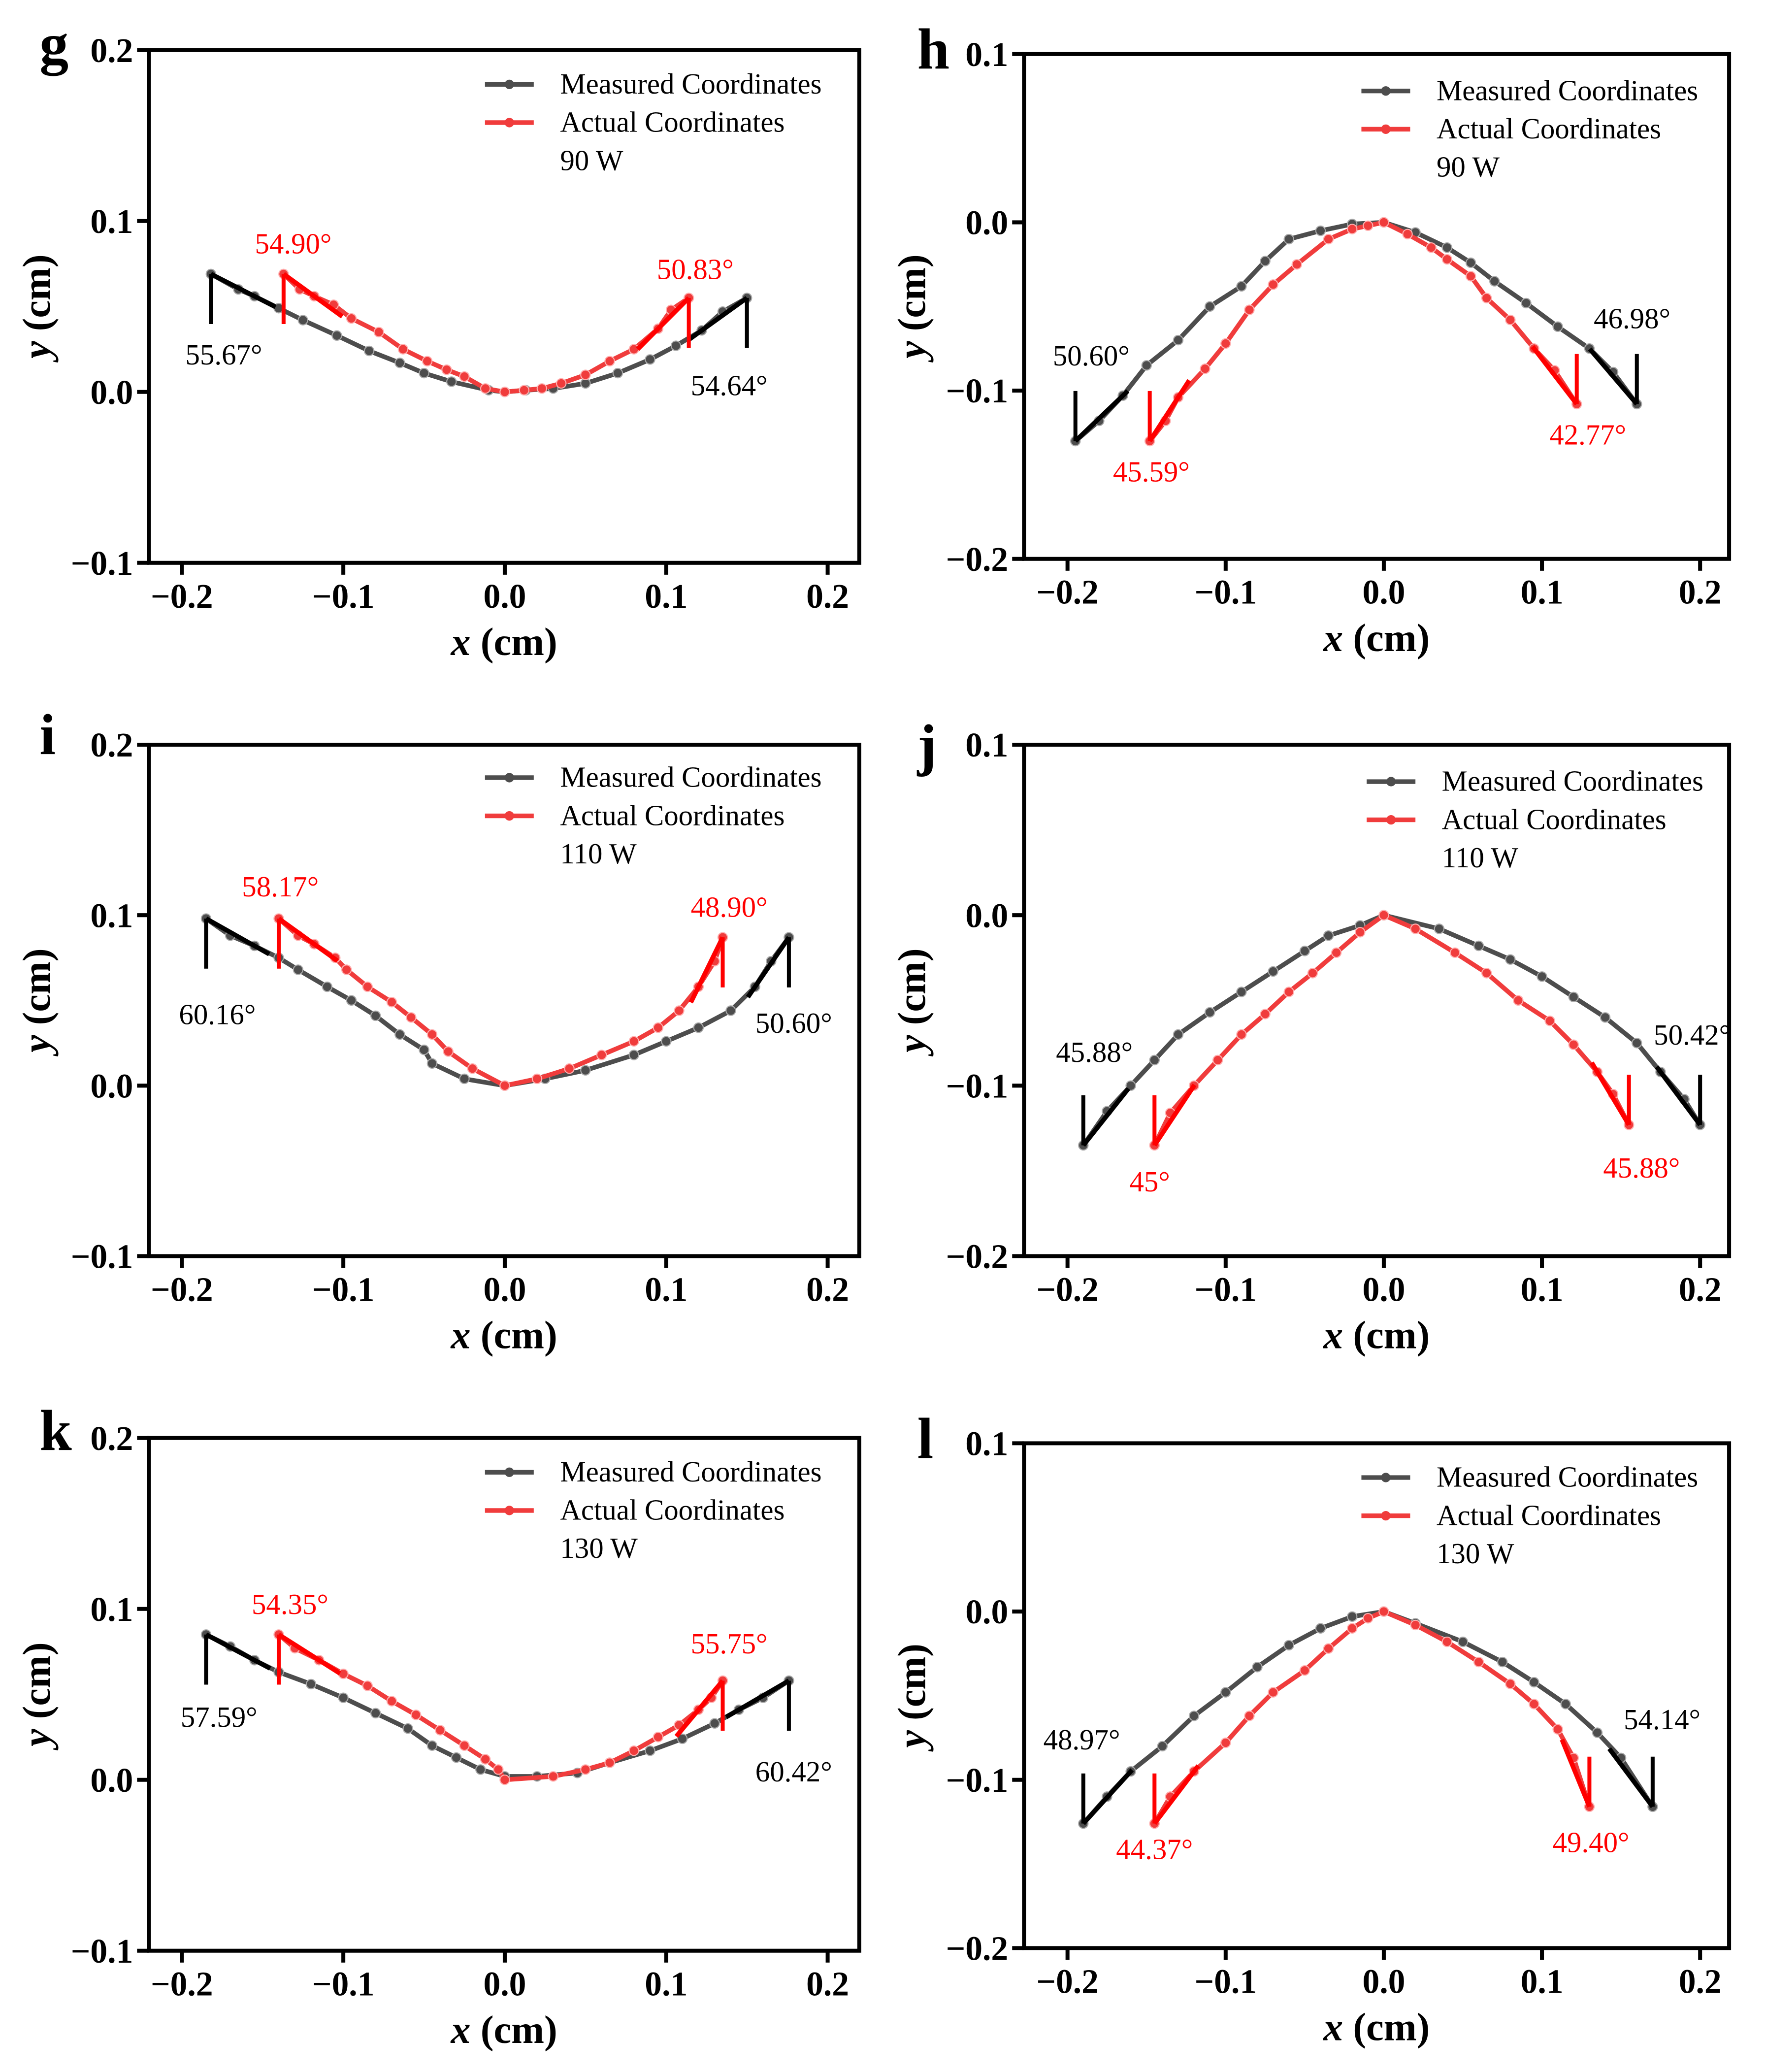  What do you see at coordinates (1692, 1035) in the screenshot?
I see `angle-label: 50.42°` at bounding box center [1692, 1035].